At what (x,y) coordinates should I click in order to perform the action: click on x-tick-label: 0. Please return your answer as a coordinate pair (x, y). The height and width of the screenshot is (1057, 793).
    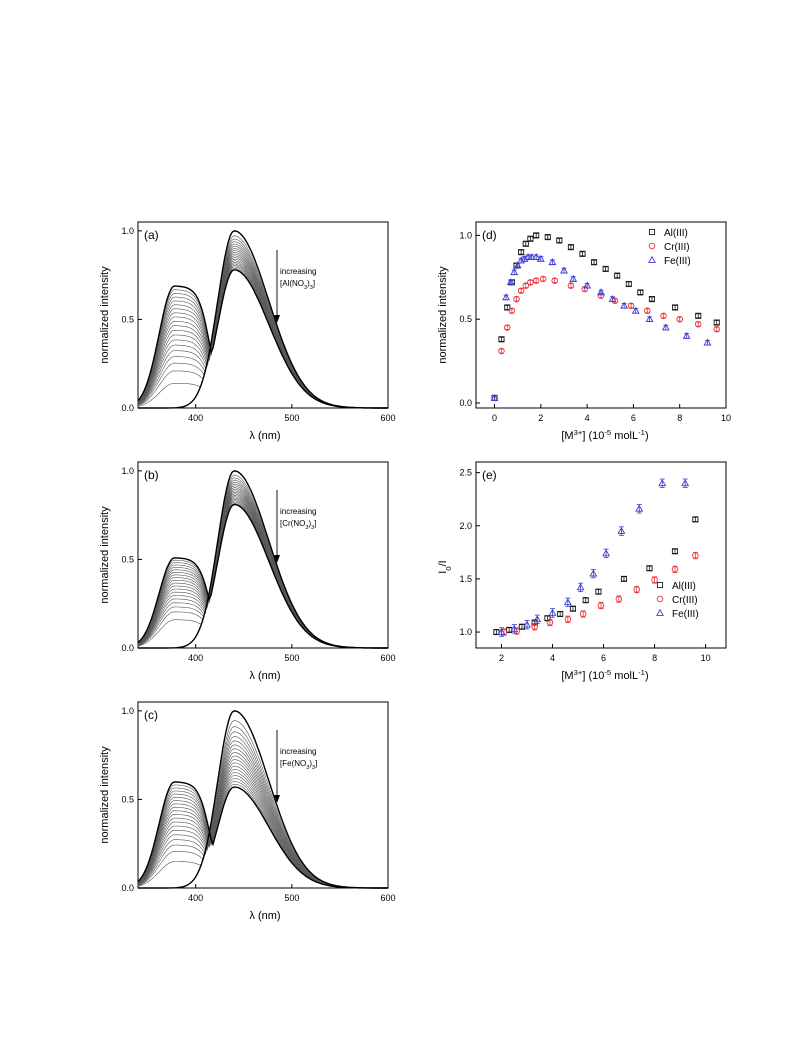
    Looking at the image, I should click on (494, 418).